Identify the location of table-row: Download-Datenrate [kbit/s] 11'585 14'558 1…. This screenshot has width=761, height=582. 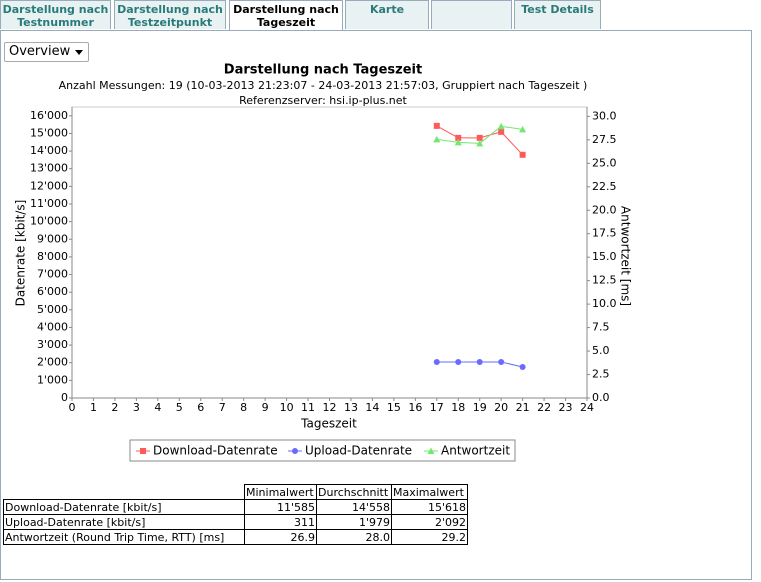
(235, 507).